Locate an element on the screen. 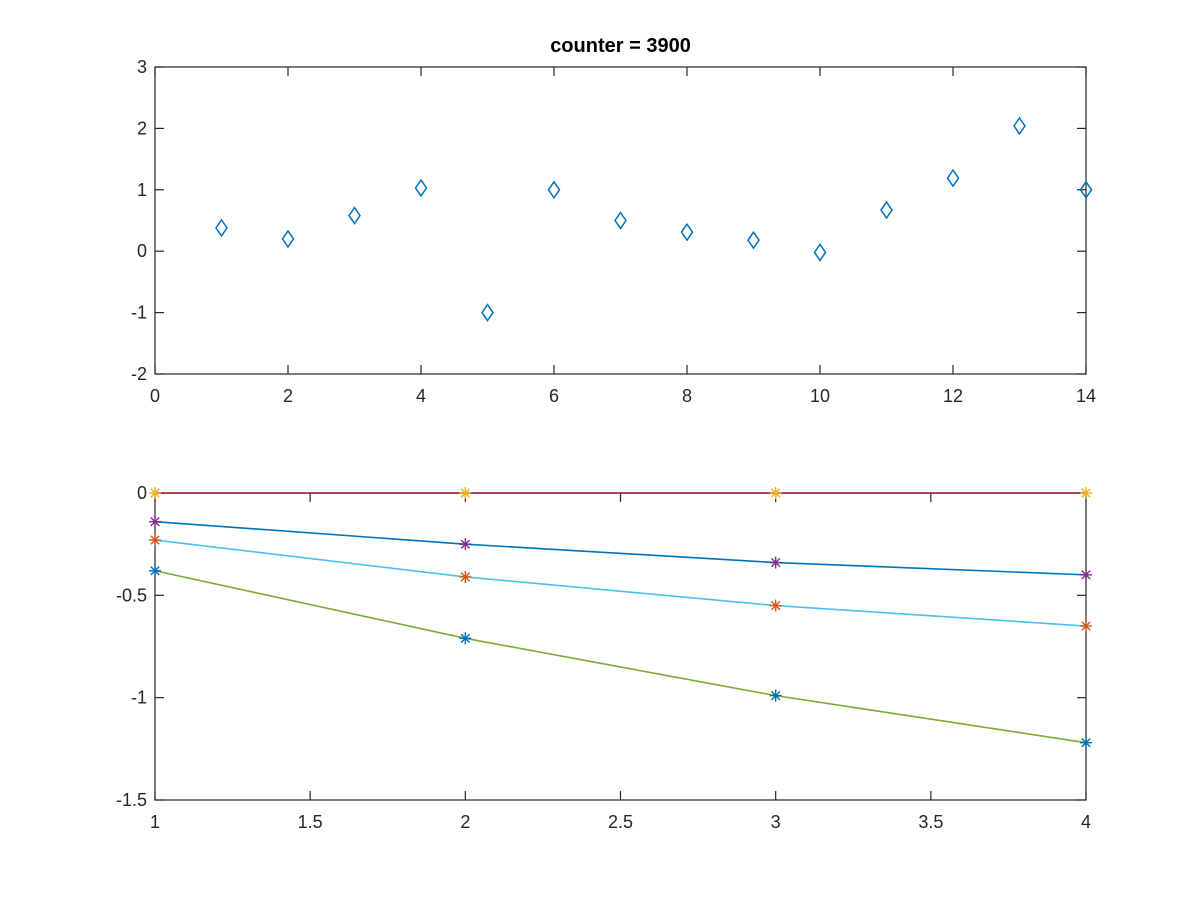  top-plot-xtick-label: 6 is located at coordinates (554, 396).